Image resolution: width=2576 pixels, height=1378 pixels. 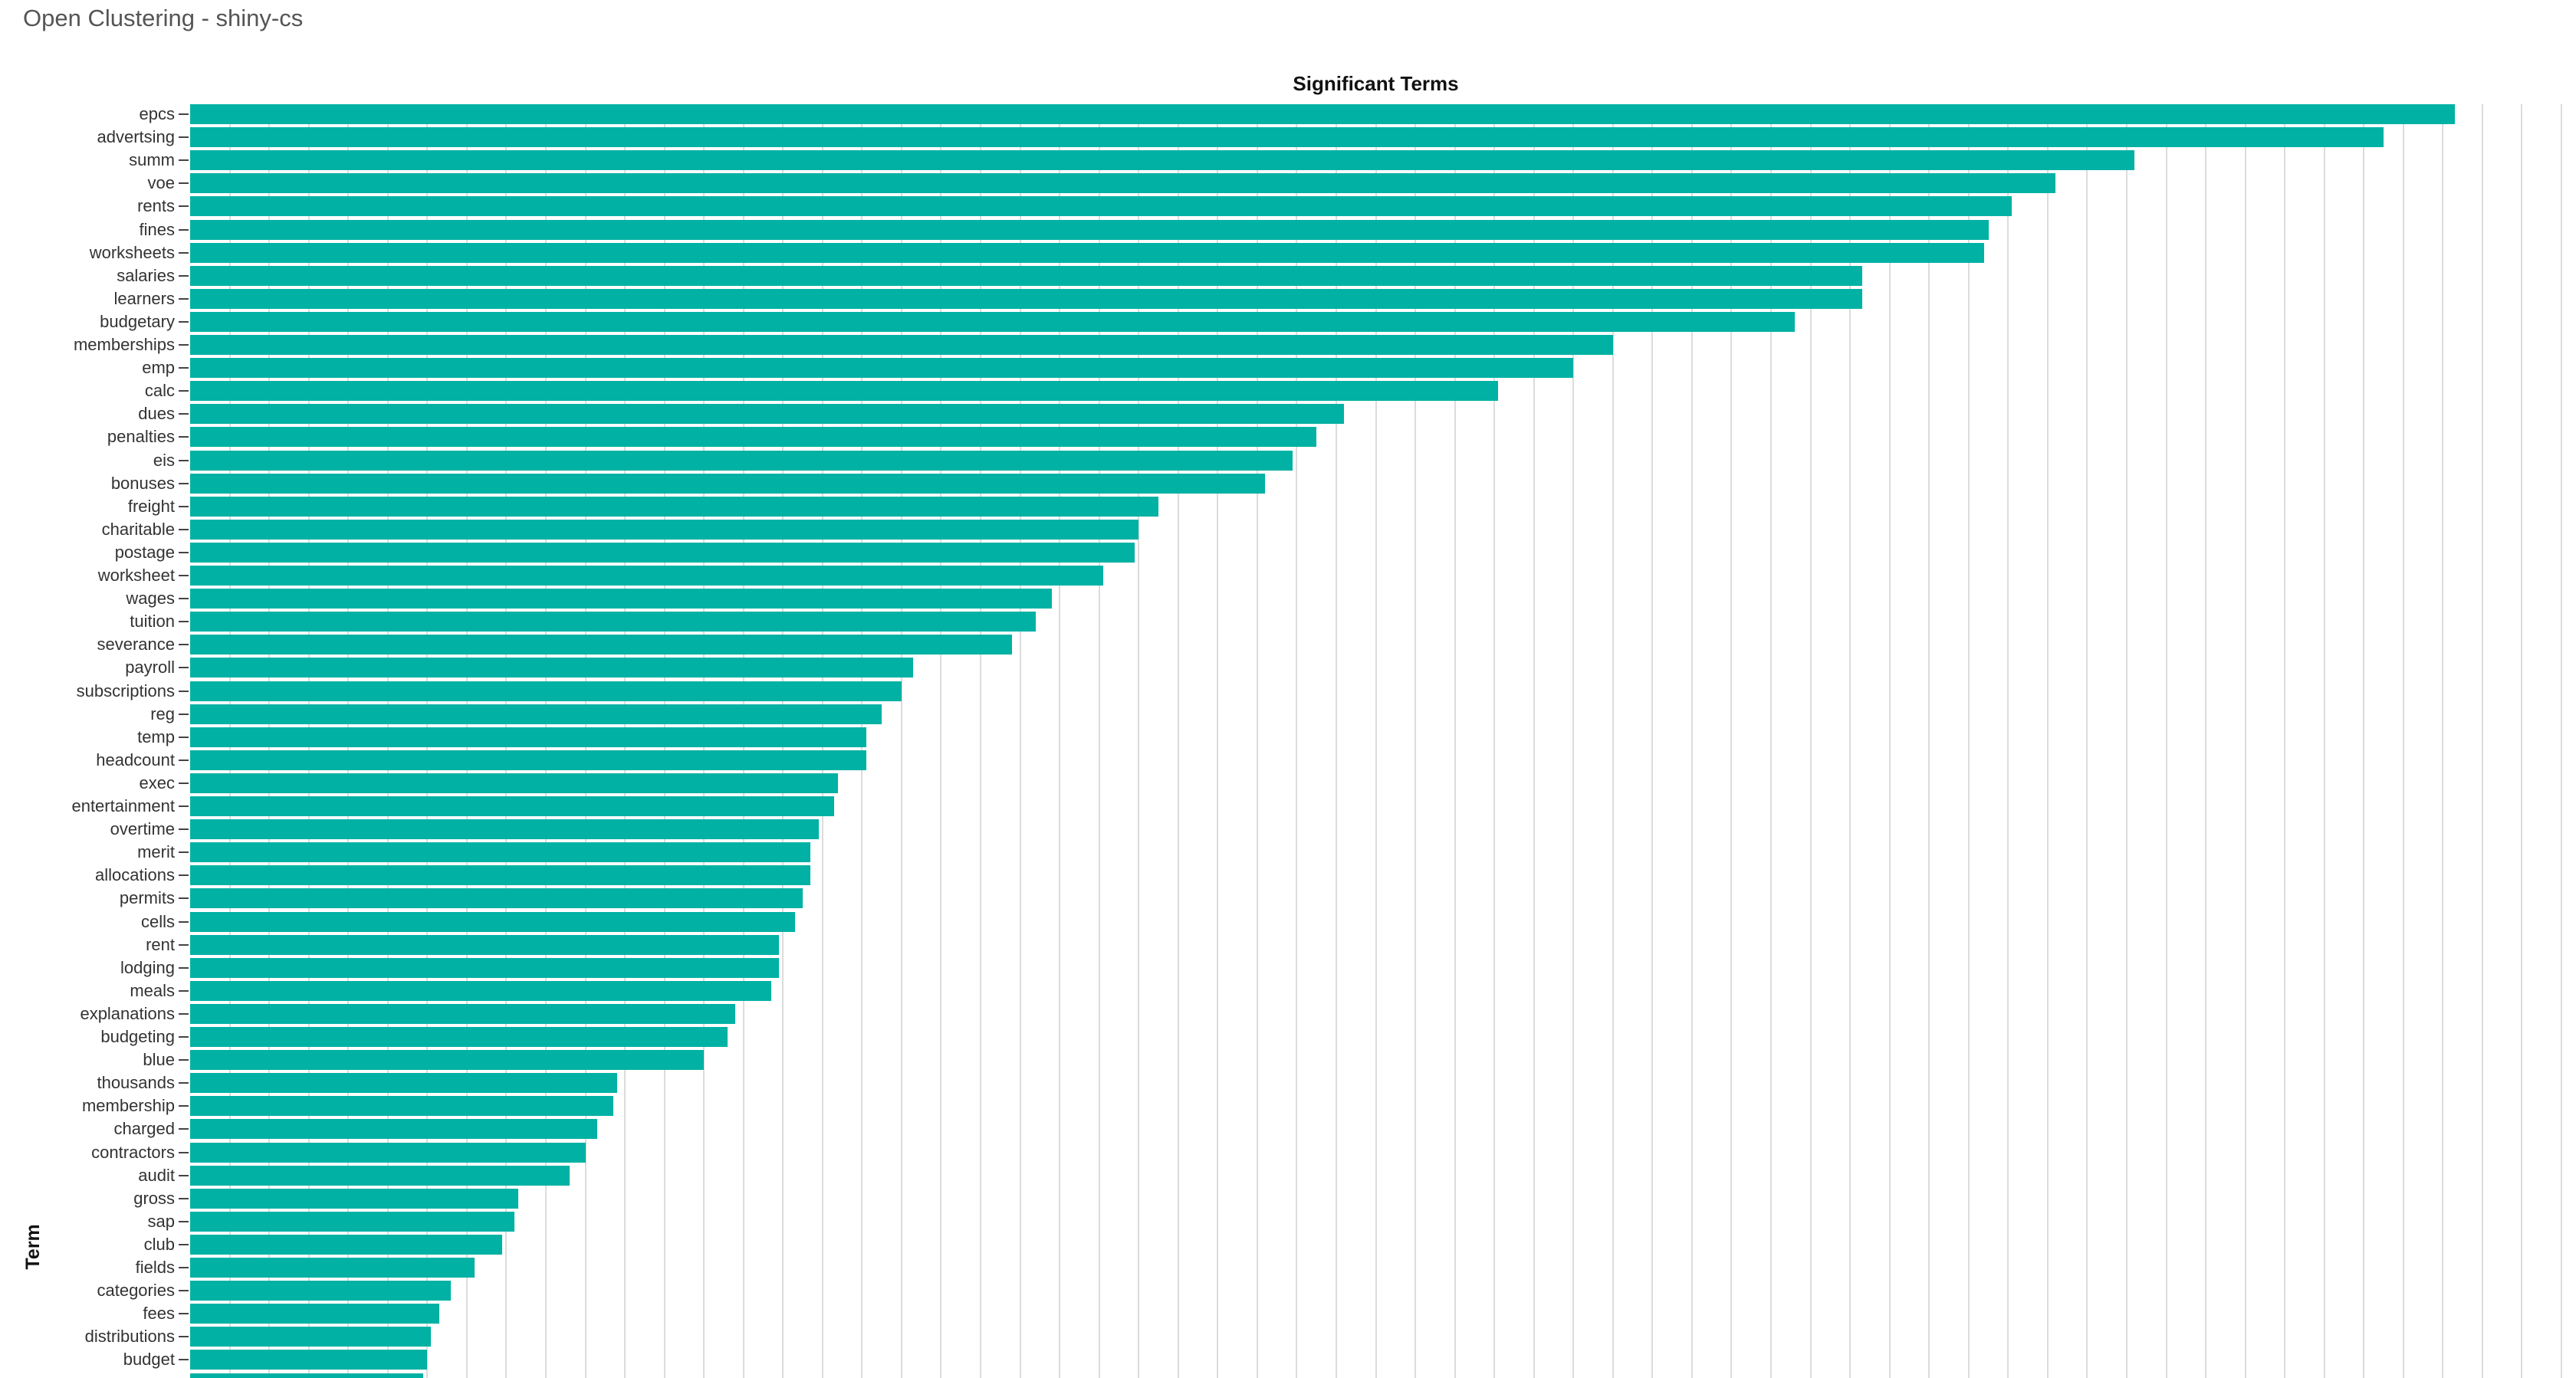 I want to click on bar-learners, so click(x=1026, y=299).